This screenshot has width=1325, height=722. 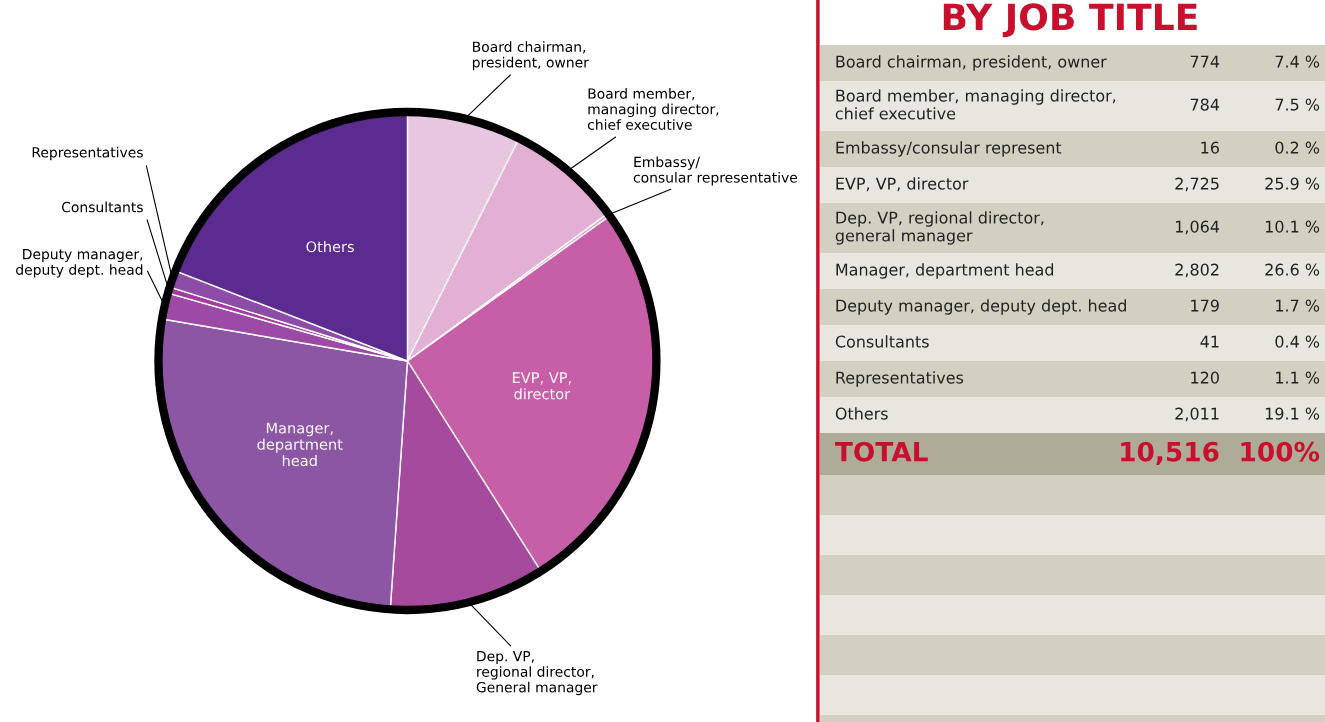 I want to click on text: TOTAL, so click(x=881, y=451).